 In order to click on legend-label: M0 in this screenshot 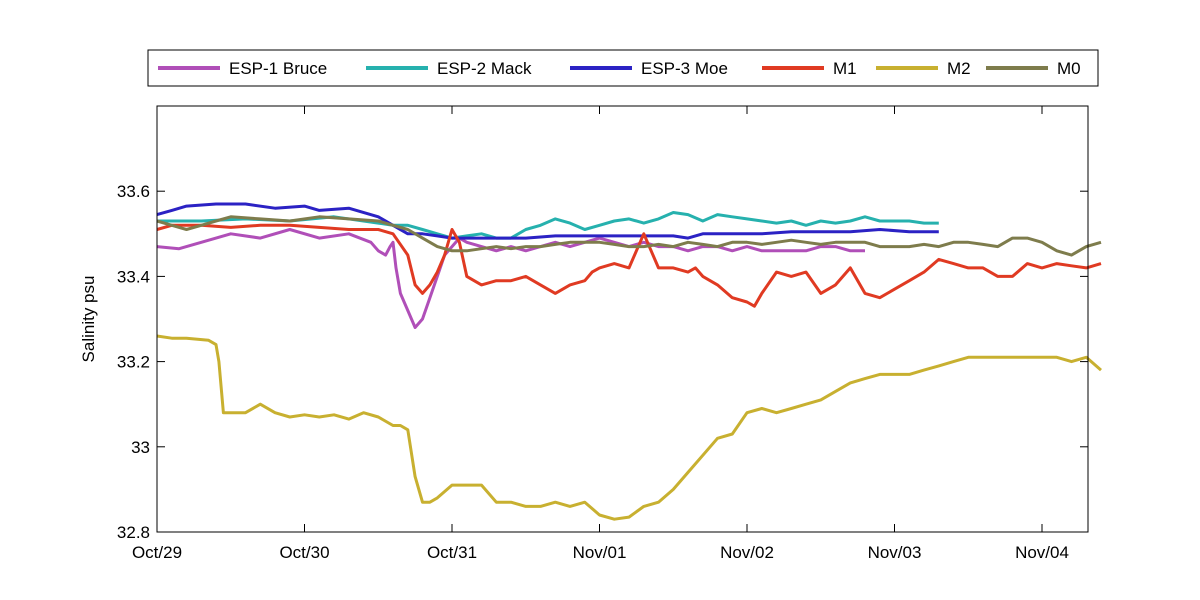, I will do `click(1069, 68)`.